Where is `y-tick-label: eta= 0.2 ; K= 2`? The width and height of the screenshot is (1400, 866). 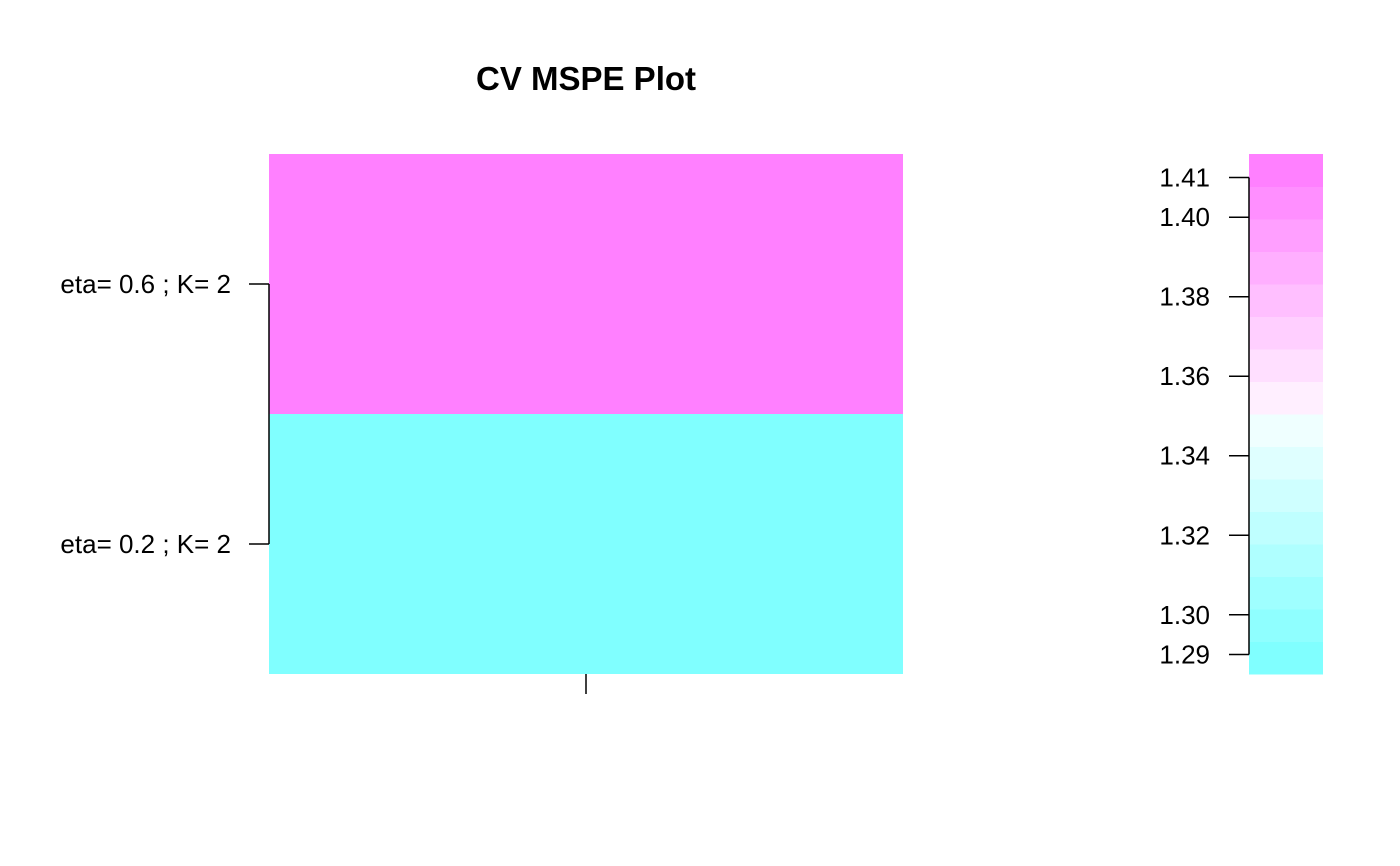 y-tick-label: eta= 0.2 ; K= 2 is located at coordinates (145, 544).